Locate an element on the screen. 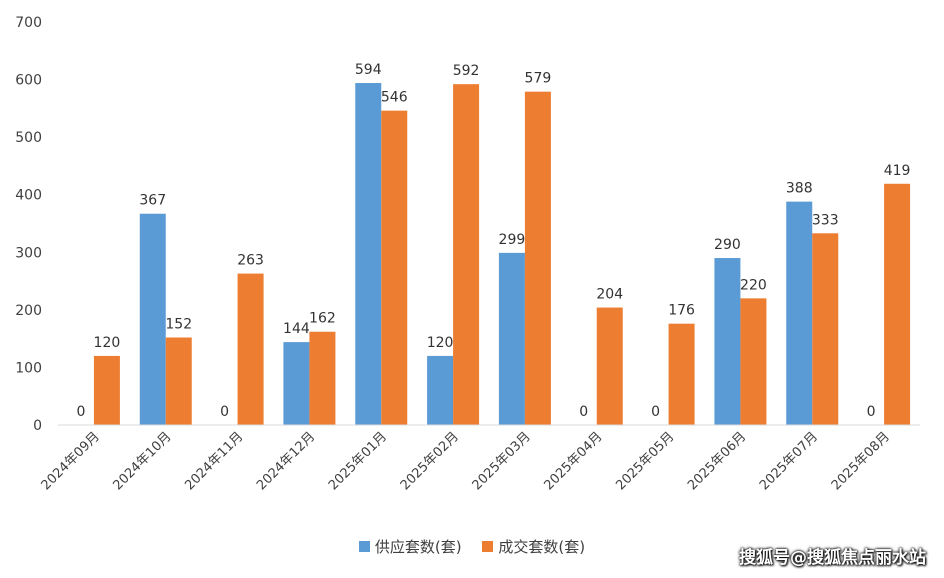  x-tick-label: 2025年07月 is located at coordinates (789, 461).